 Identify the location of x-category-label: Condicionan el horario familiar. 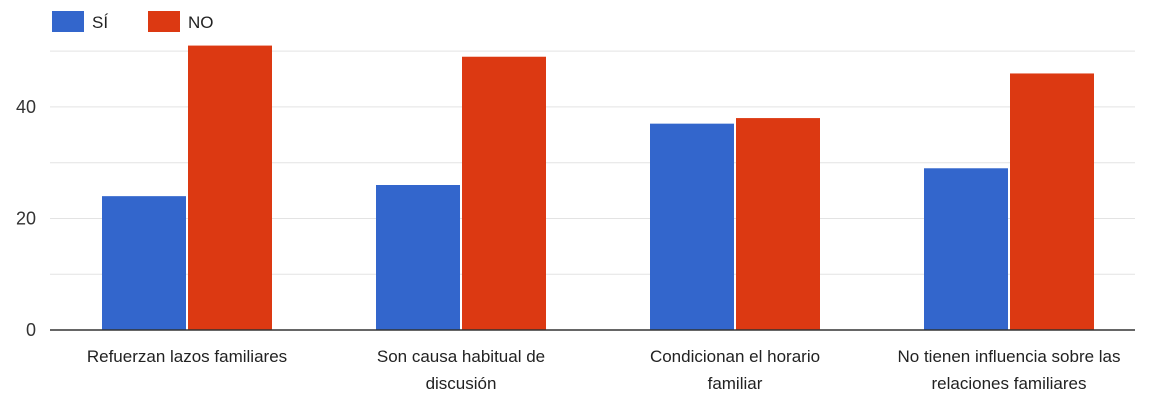
(735, 370).